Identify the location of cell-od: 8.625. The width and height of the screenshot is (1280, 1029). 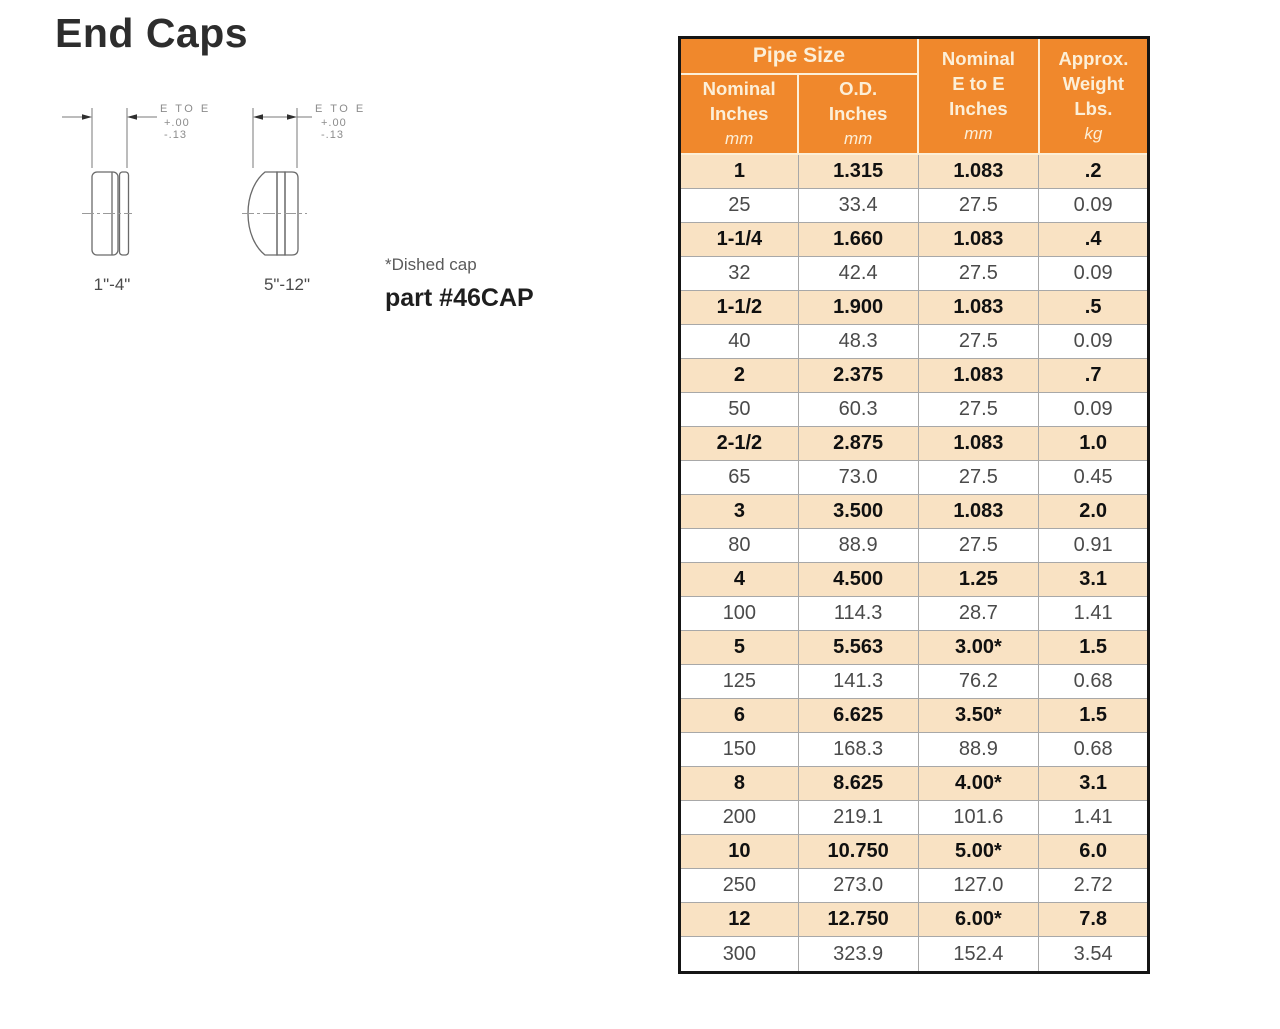
(858, 784).